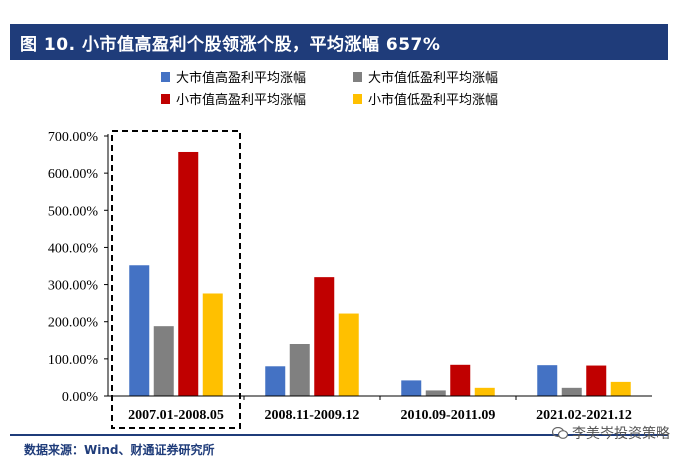 Image resolution: width=686 pixels, height=464 pixels. I want to click on highlight-box, so click(176, 279).